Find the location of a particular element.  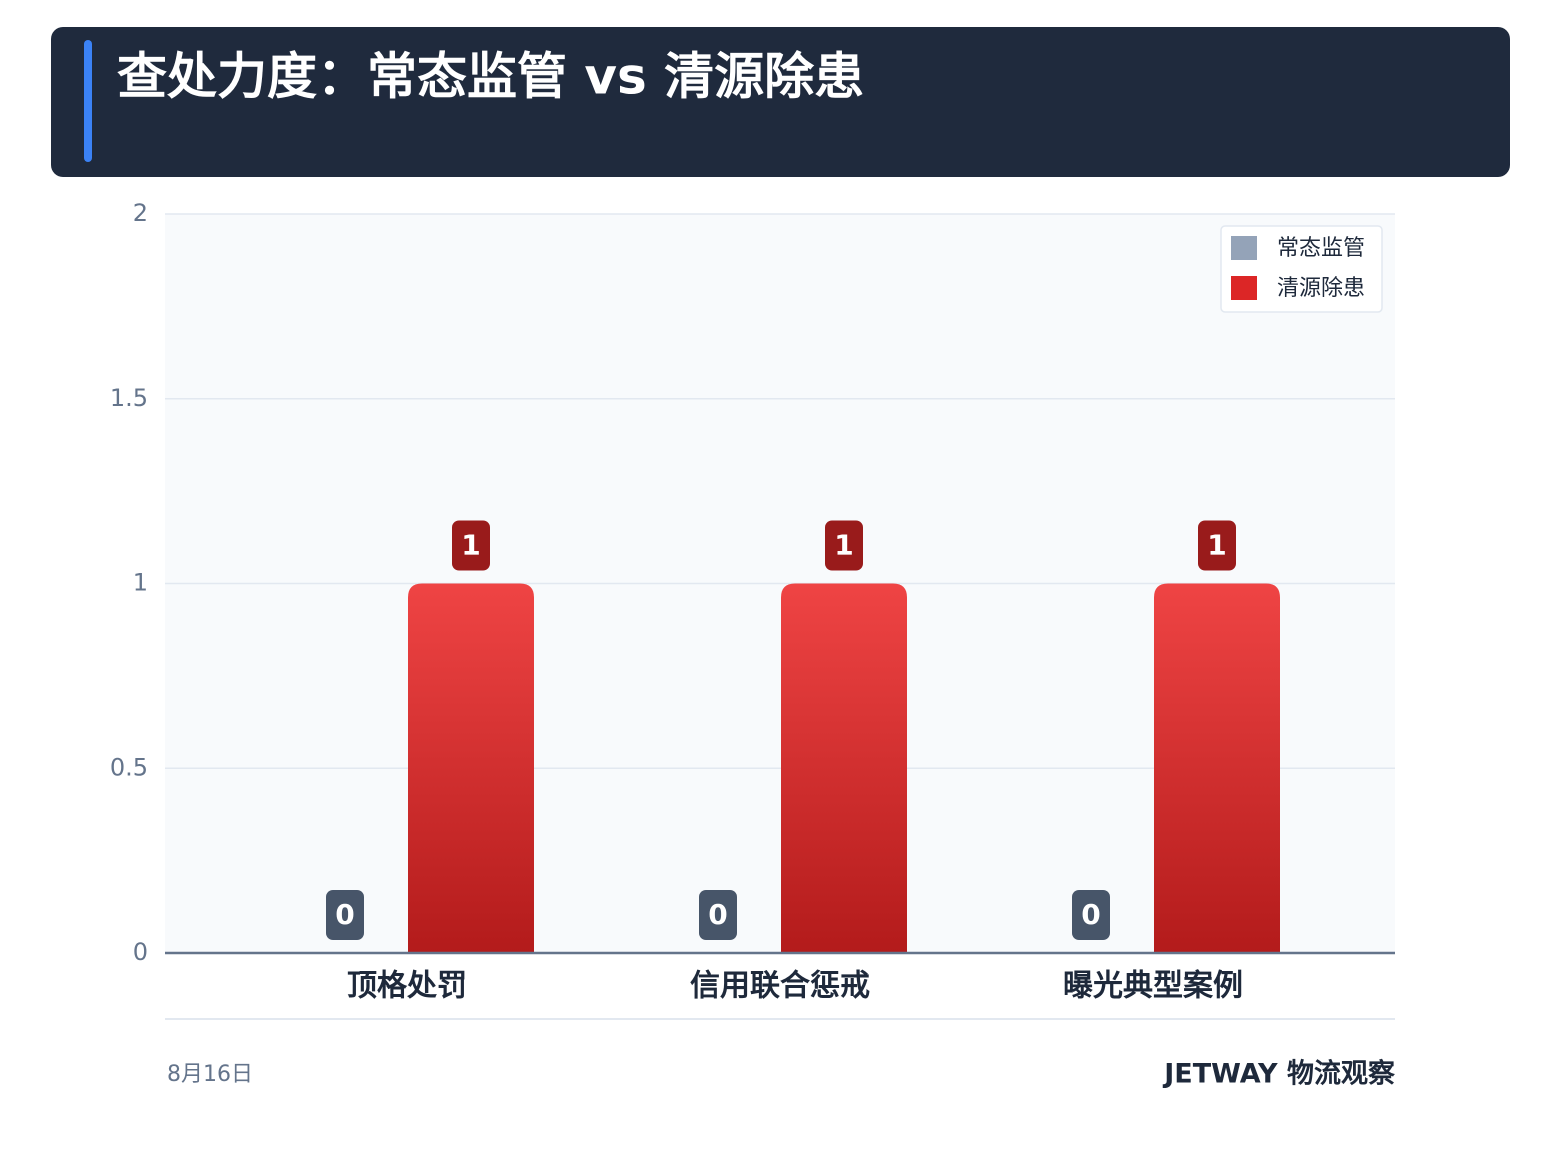

y-tick-label: 0.5 is located at coordinates (129, 767).